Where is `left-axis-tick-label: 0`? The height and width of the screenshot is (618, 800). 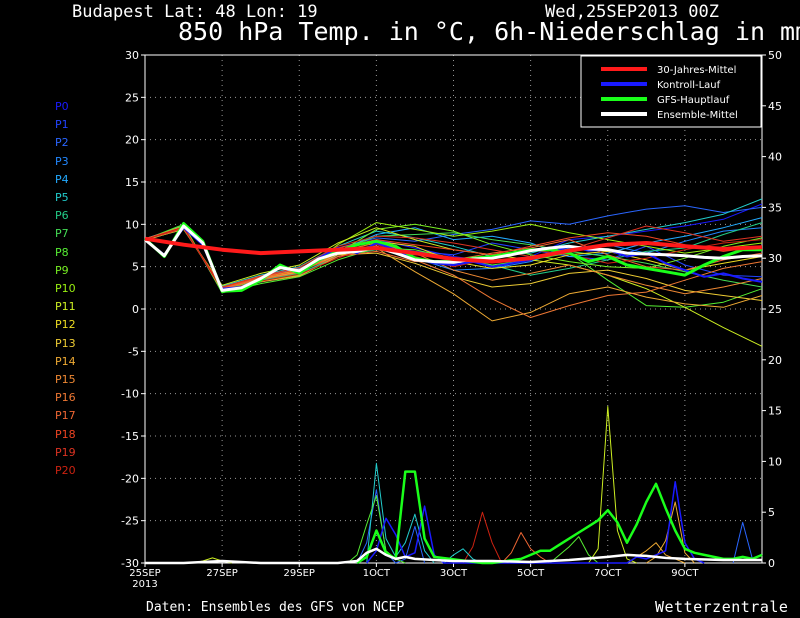 left-axis-tick-label: 0 is located at coordinates (135, 309).